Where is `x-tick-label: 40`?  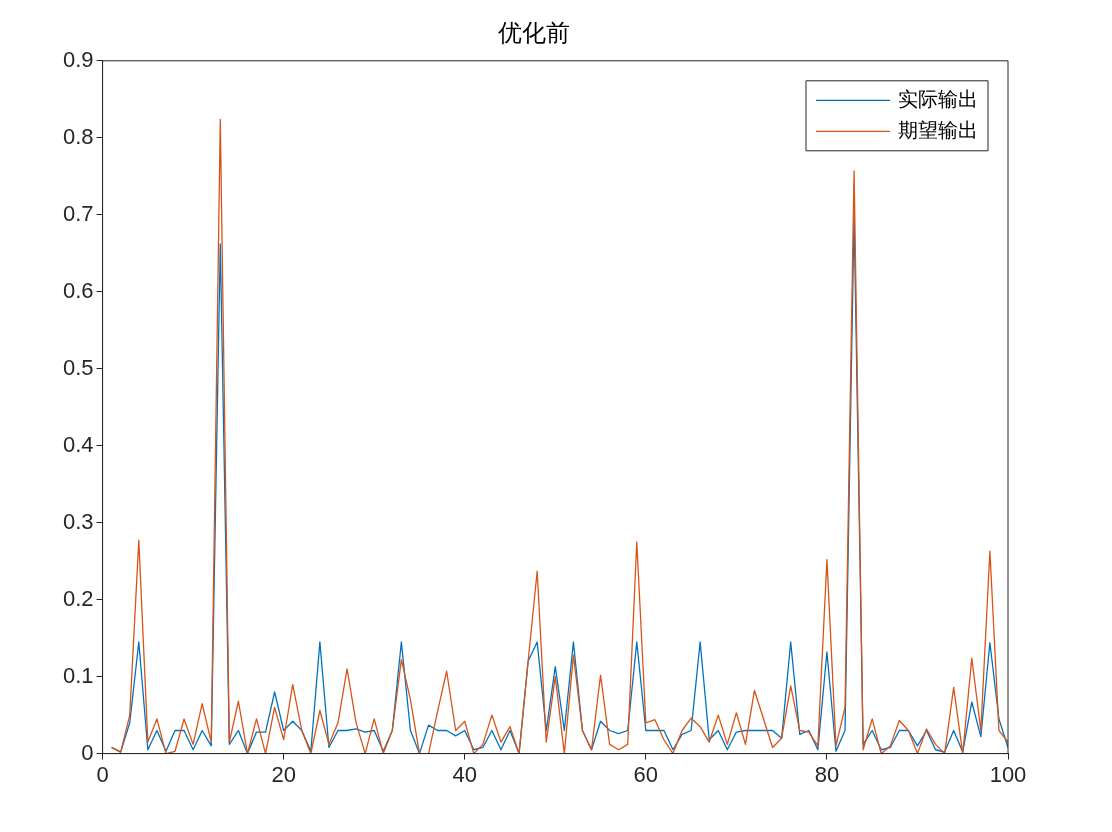
x-tick-label: 40 is located at coordinates (464, 774).